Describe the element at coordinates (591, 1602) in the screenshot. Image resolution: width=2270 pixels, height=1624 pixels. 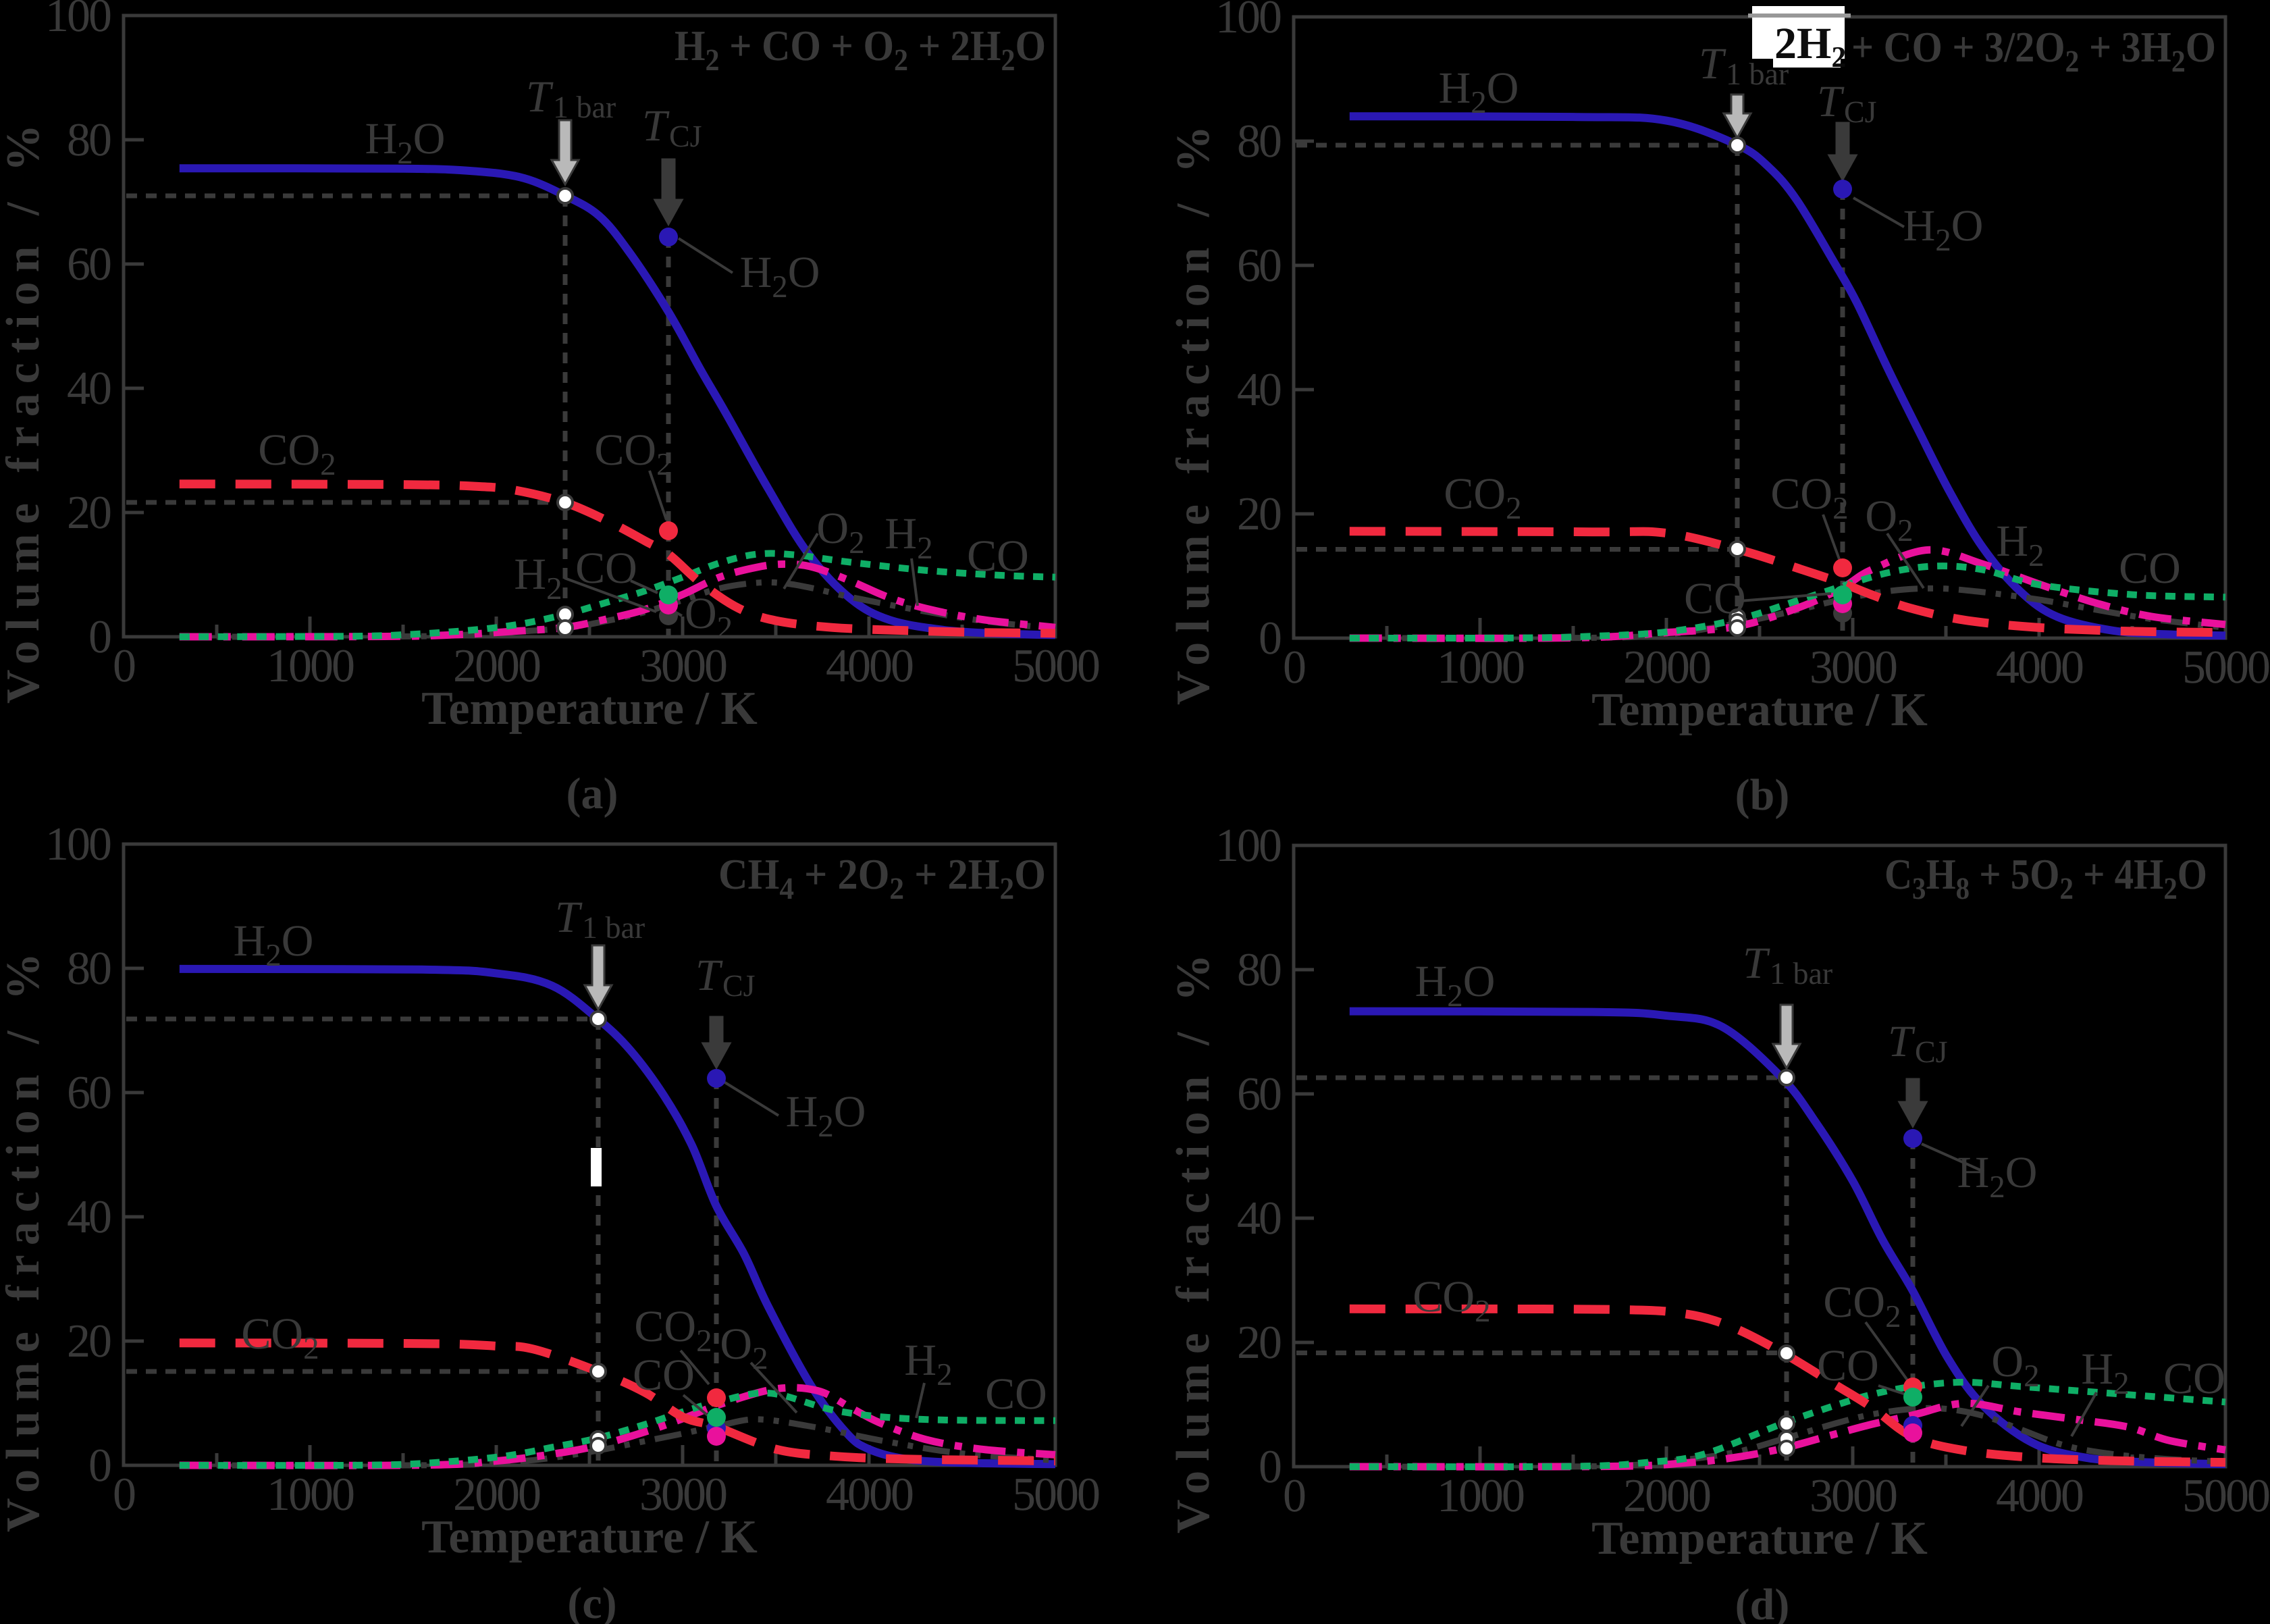
I see `svg-text: (c)` at that location.